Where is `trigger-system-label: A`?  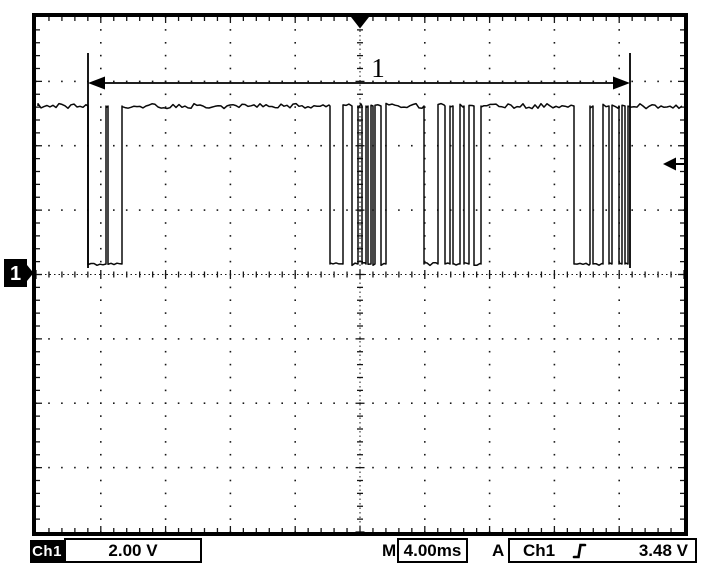 trigger-system-label: A is located at coordinates (498, 550).